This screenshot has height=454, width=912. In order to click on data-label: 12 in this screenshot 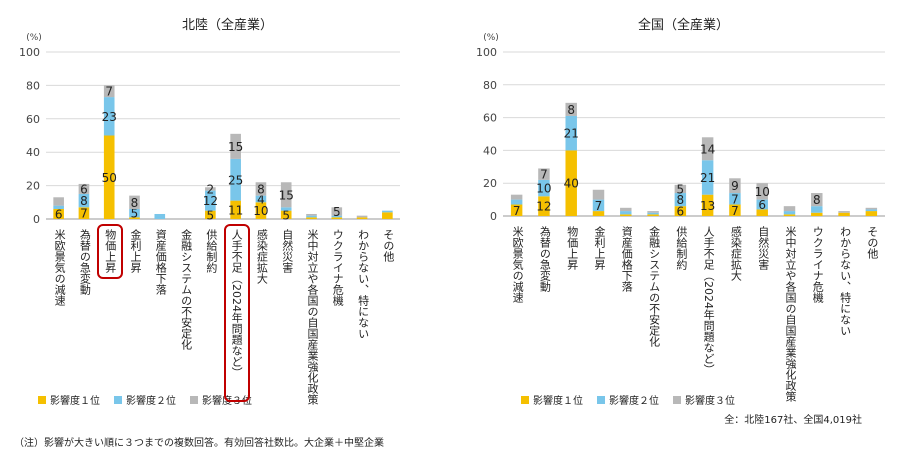, I will do `click(210, 201)`.